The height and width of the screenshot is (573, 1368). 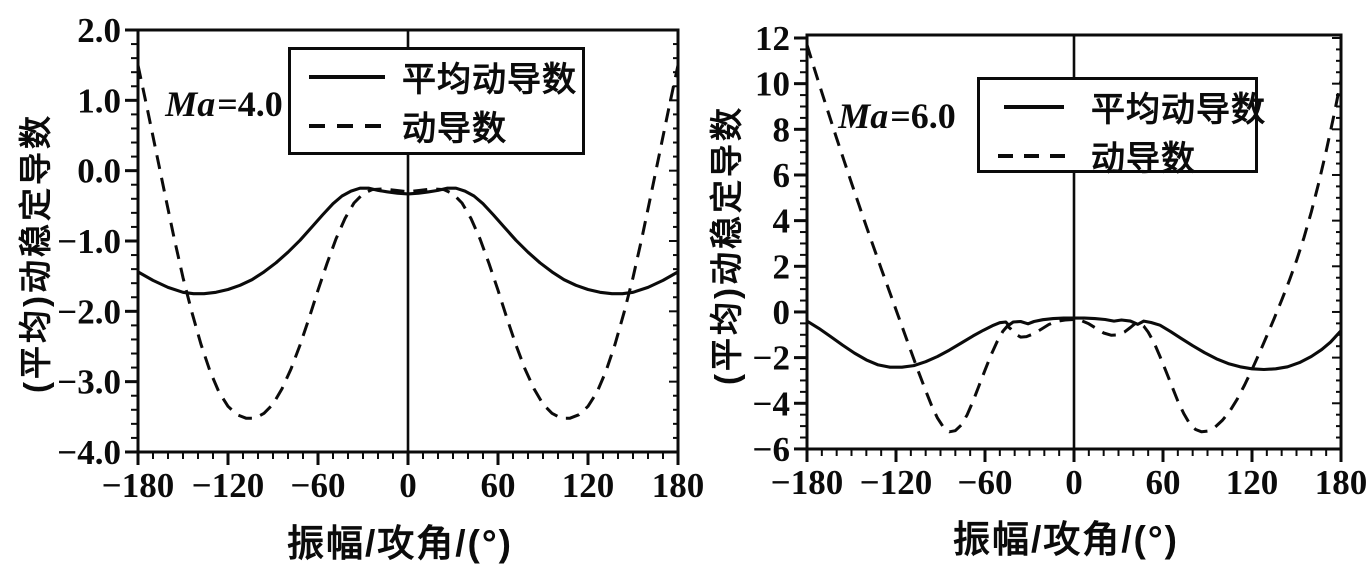 I want to click on legend-right: 平均动导数 动导数, so click(x=1121, y=127).